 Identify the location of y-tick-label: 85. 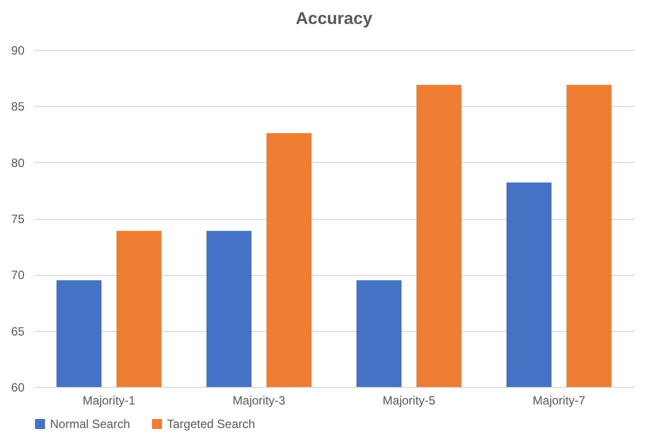
(18, 107).